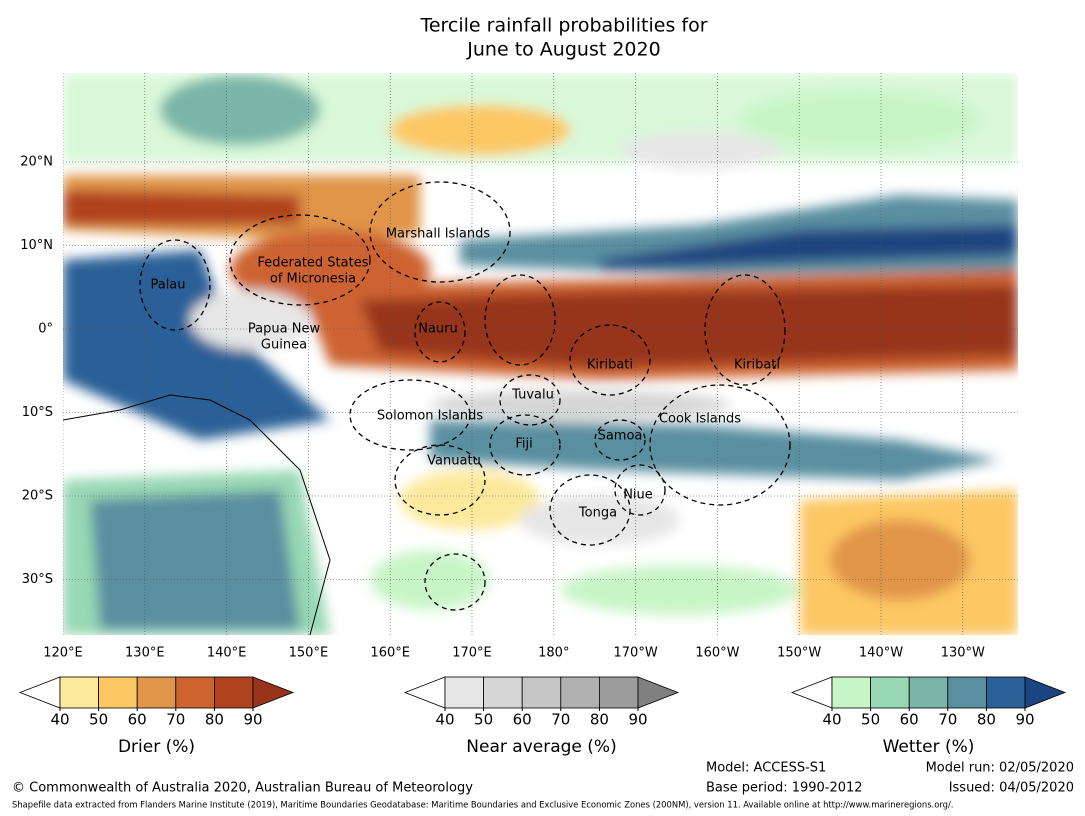  I want to click on lat-label: 10°S, so click(37, 412).